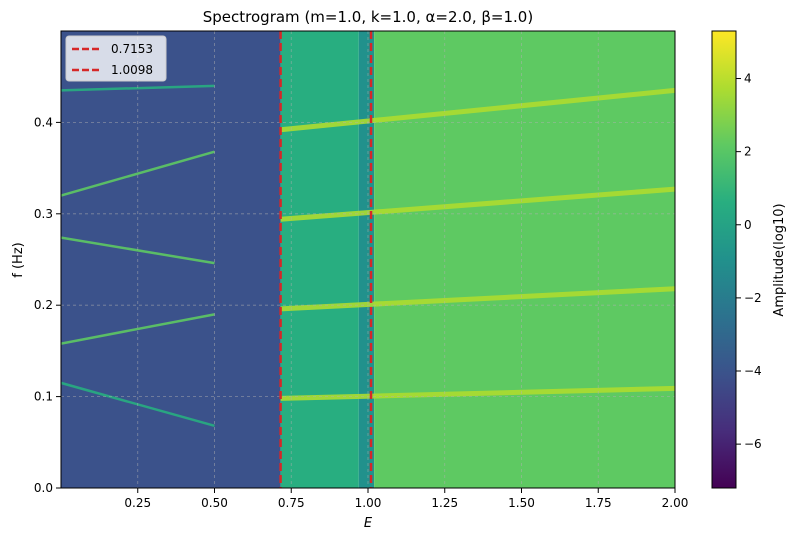 This screenshot has height=541, width=795. I want to click on colorbar-tick-label-4: 2, so click(748, 152).